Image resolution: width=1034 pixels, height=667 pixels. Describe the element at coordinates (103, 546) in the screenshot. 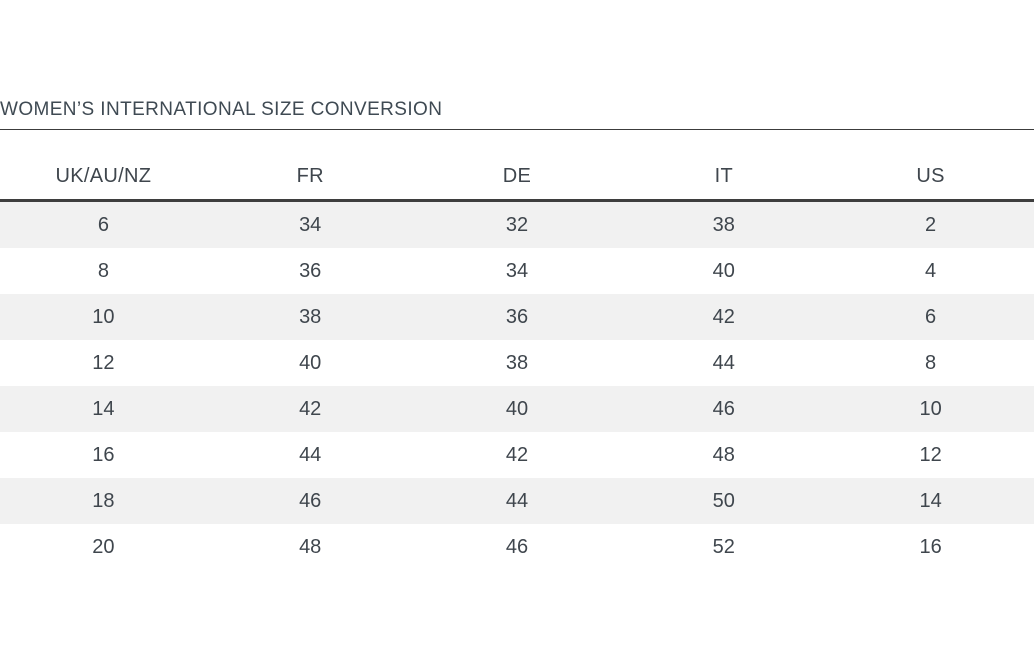

I see `table-cell: 20` at that location.